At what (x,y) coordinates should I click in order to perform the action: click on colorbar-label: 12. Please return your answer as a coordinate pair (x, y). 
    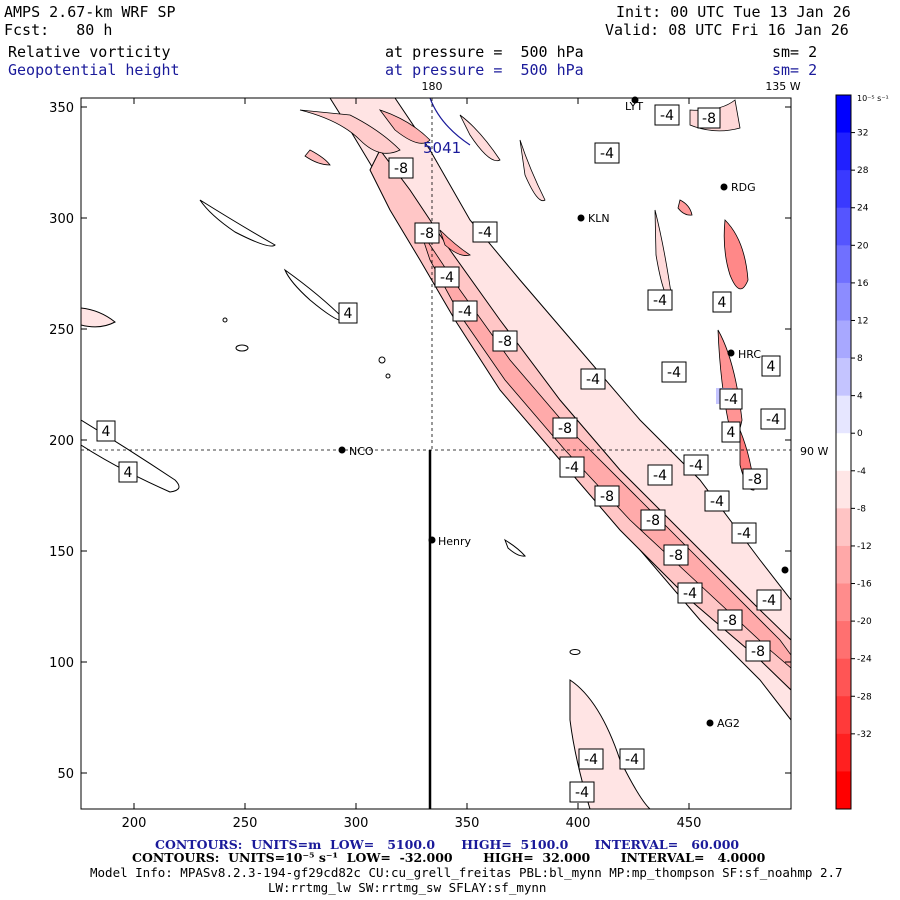
    Looking at the image, I should click on (862, 321).